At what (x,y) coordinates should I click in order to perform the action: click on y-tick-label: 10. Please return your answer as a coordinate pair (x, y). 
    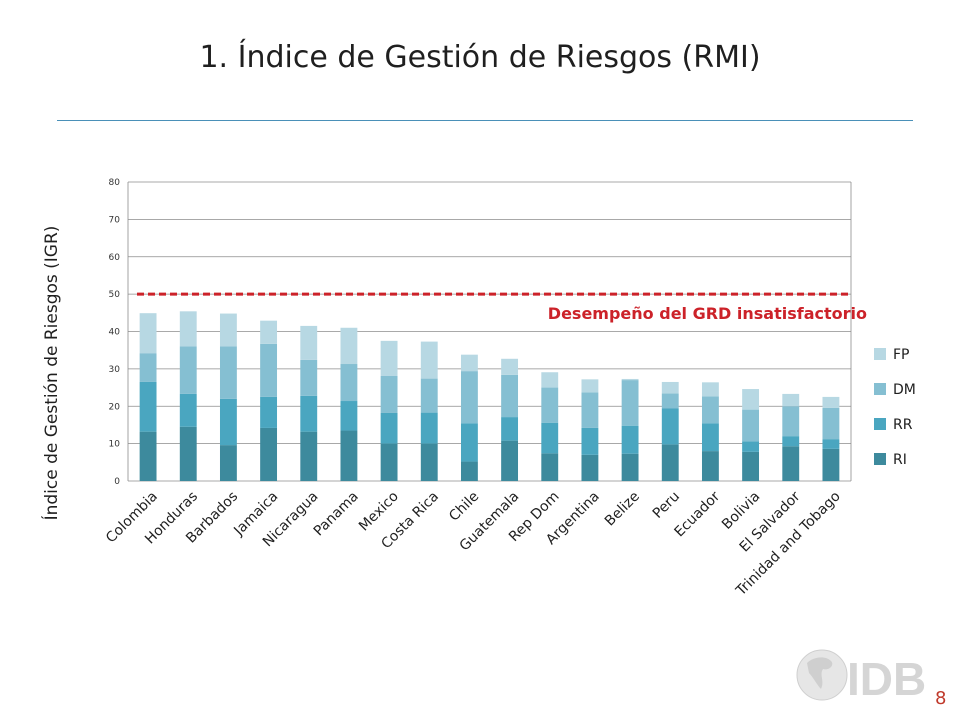
    Looking at the image, I should click on (115, 445).